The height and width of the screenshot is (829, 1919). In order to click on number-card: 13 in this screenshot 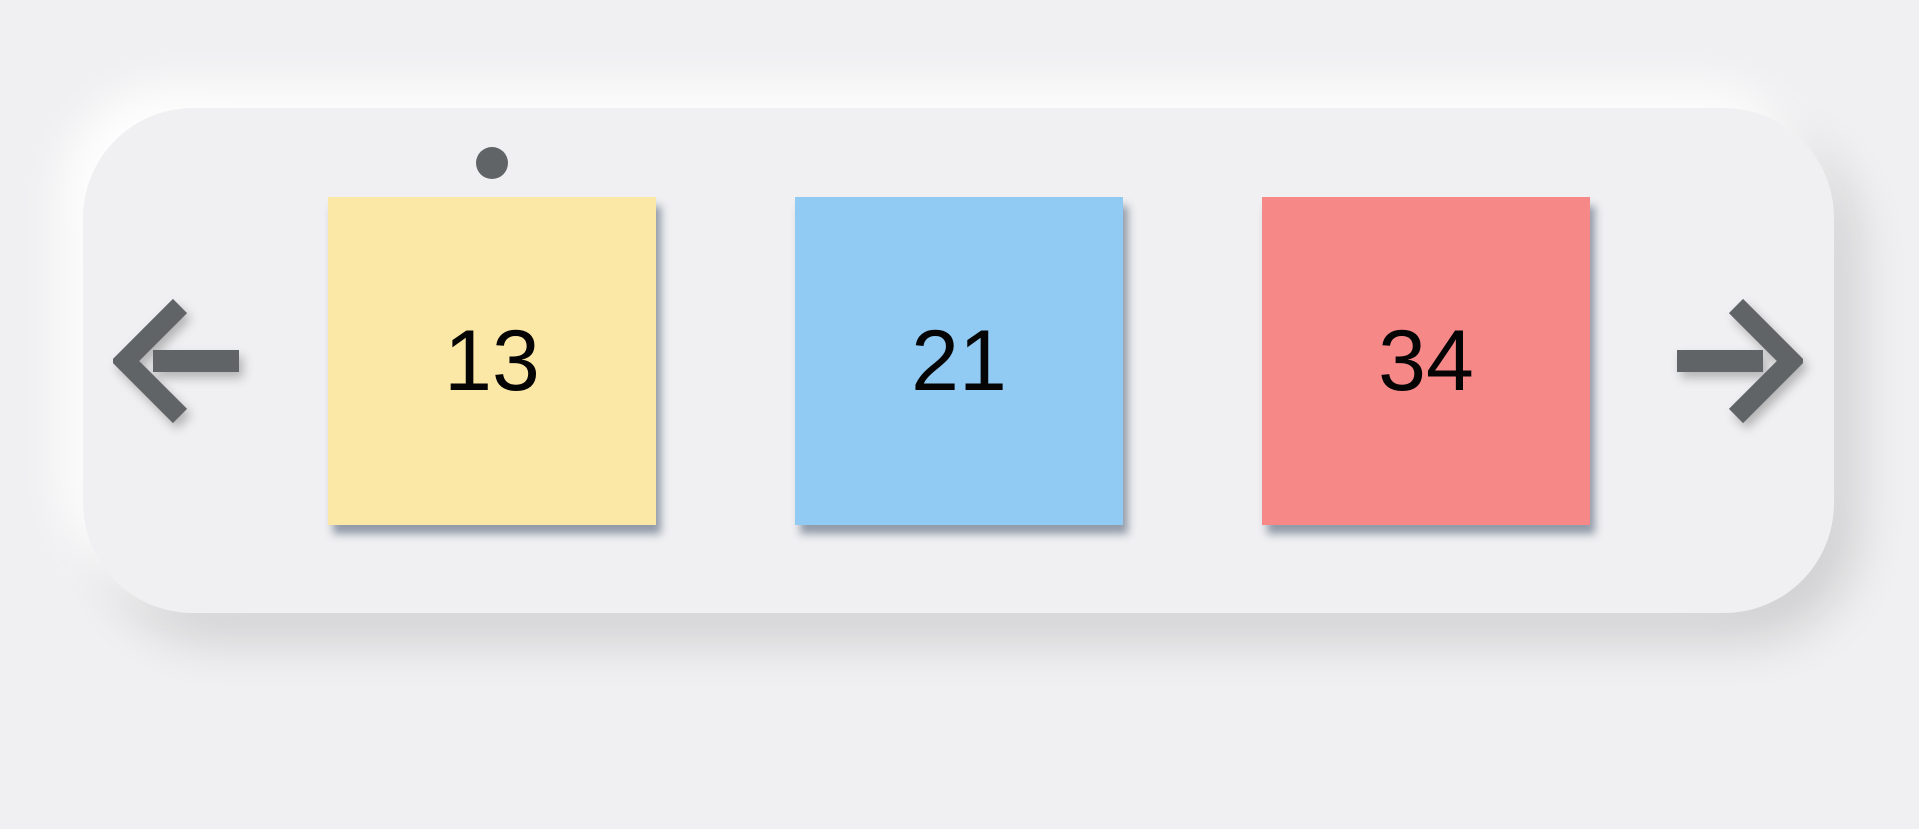, I will do `click(492, 361)`.